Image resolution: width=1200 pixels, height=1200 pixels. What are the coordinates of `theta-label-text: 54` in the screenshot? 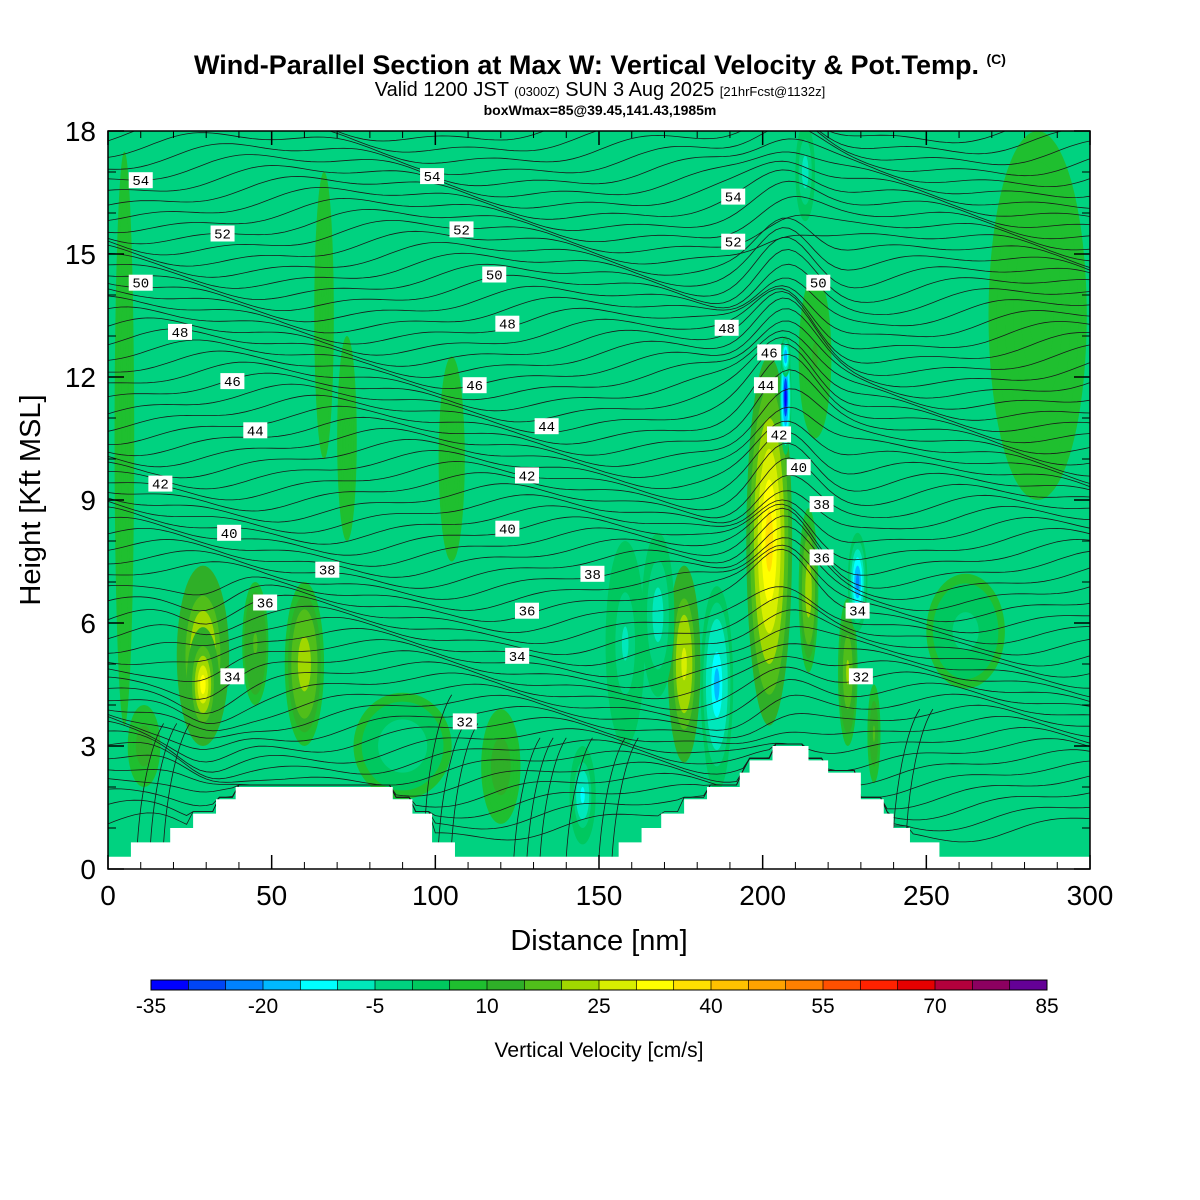 It's located at (140, 182).